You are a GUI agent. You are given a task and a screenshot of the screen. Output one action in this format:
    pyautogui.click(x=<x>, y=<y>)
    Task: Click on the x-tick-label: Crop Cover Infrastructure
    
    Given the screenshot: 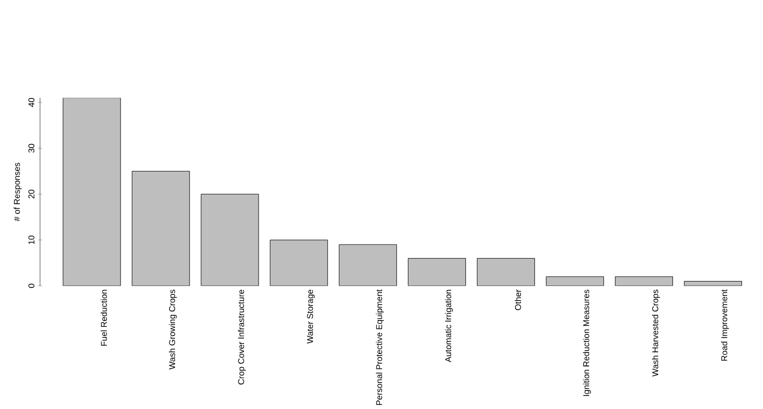 What is the action you would take?
    pyautogui.click(x=242, y=337)
    